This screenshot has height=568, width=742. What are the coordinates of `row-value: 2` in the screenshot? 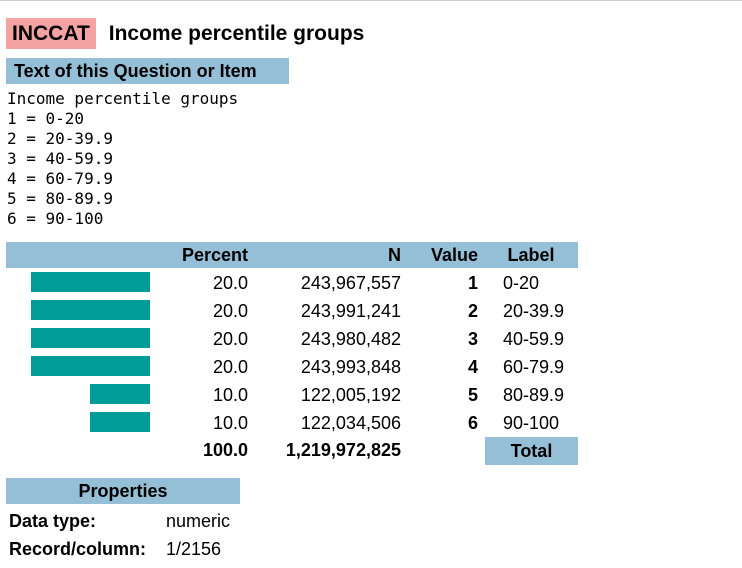 It's located at (472, 311).